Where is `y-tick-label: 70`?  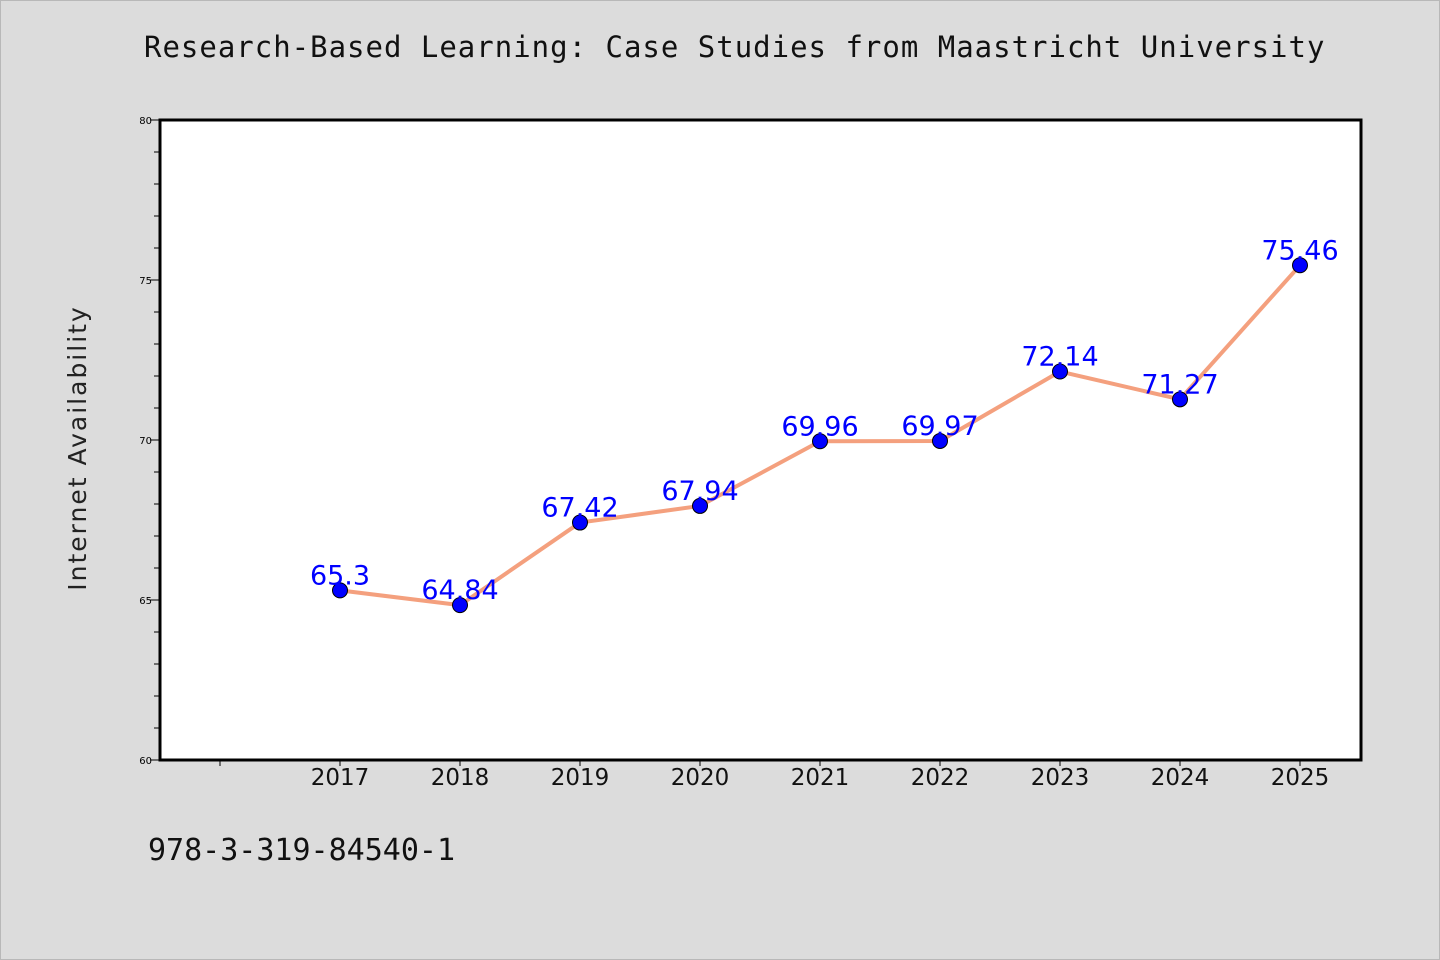 y-tick-label: 70 is located at coordinates (145, 441).